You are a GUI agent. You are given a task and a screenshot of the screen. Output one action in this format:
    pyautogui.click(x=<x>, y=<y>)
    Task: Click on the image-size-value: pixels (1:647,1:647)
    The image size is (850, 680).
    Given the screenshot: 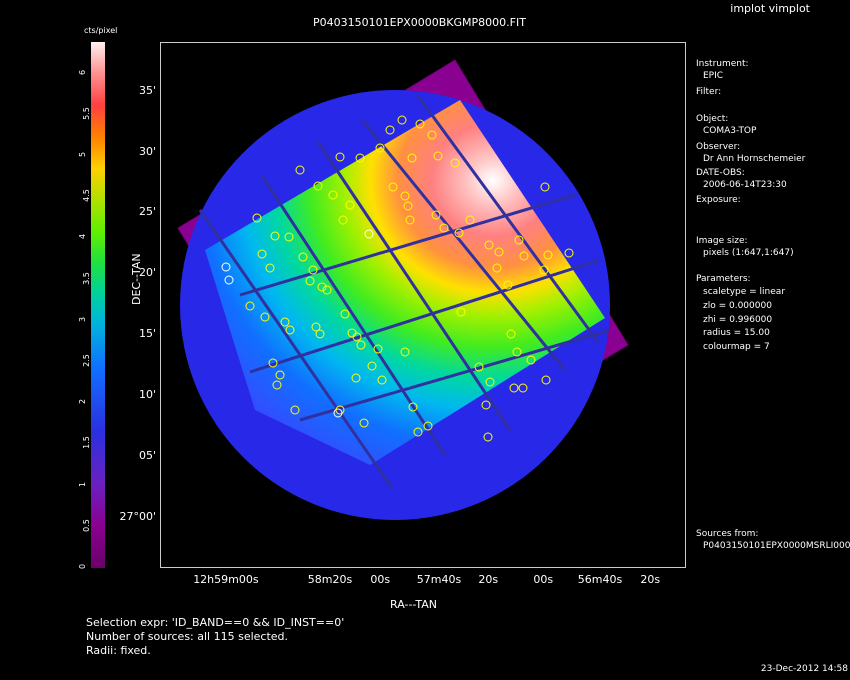 What is the action you would take?
    pyautogui.click(x=748, y=253)
    